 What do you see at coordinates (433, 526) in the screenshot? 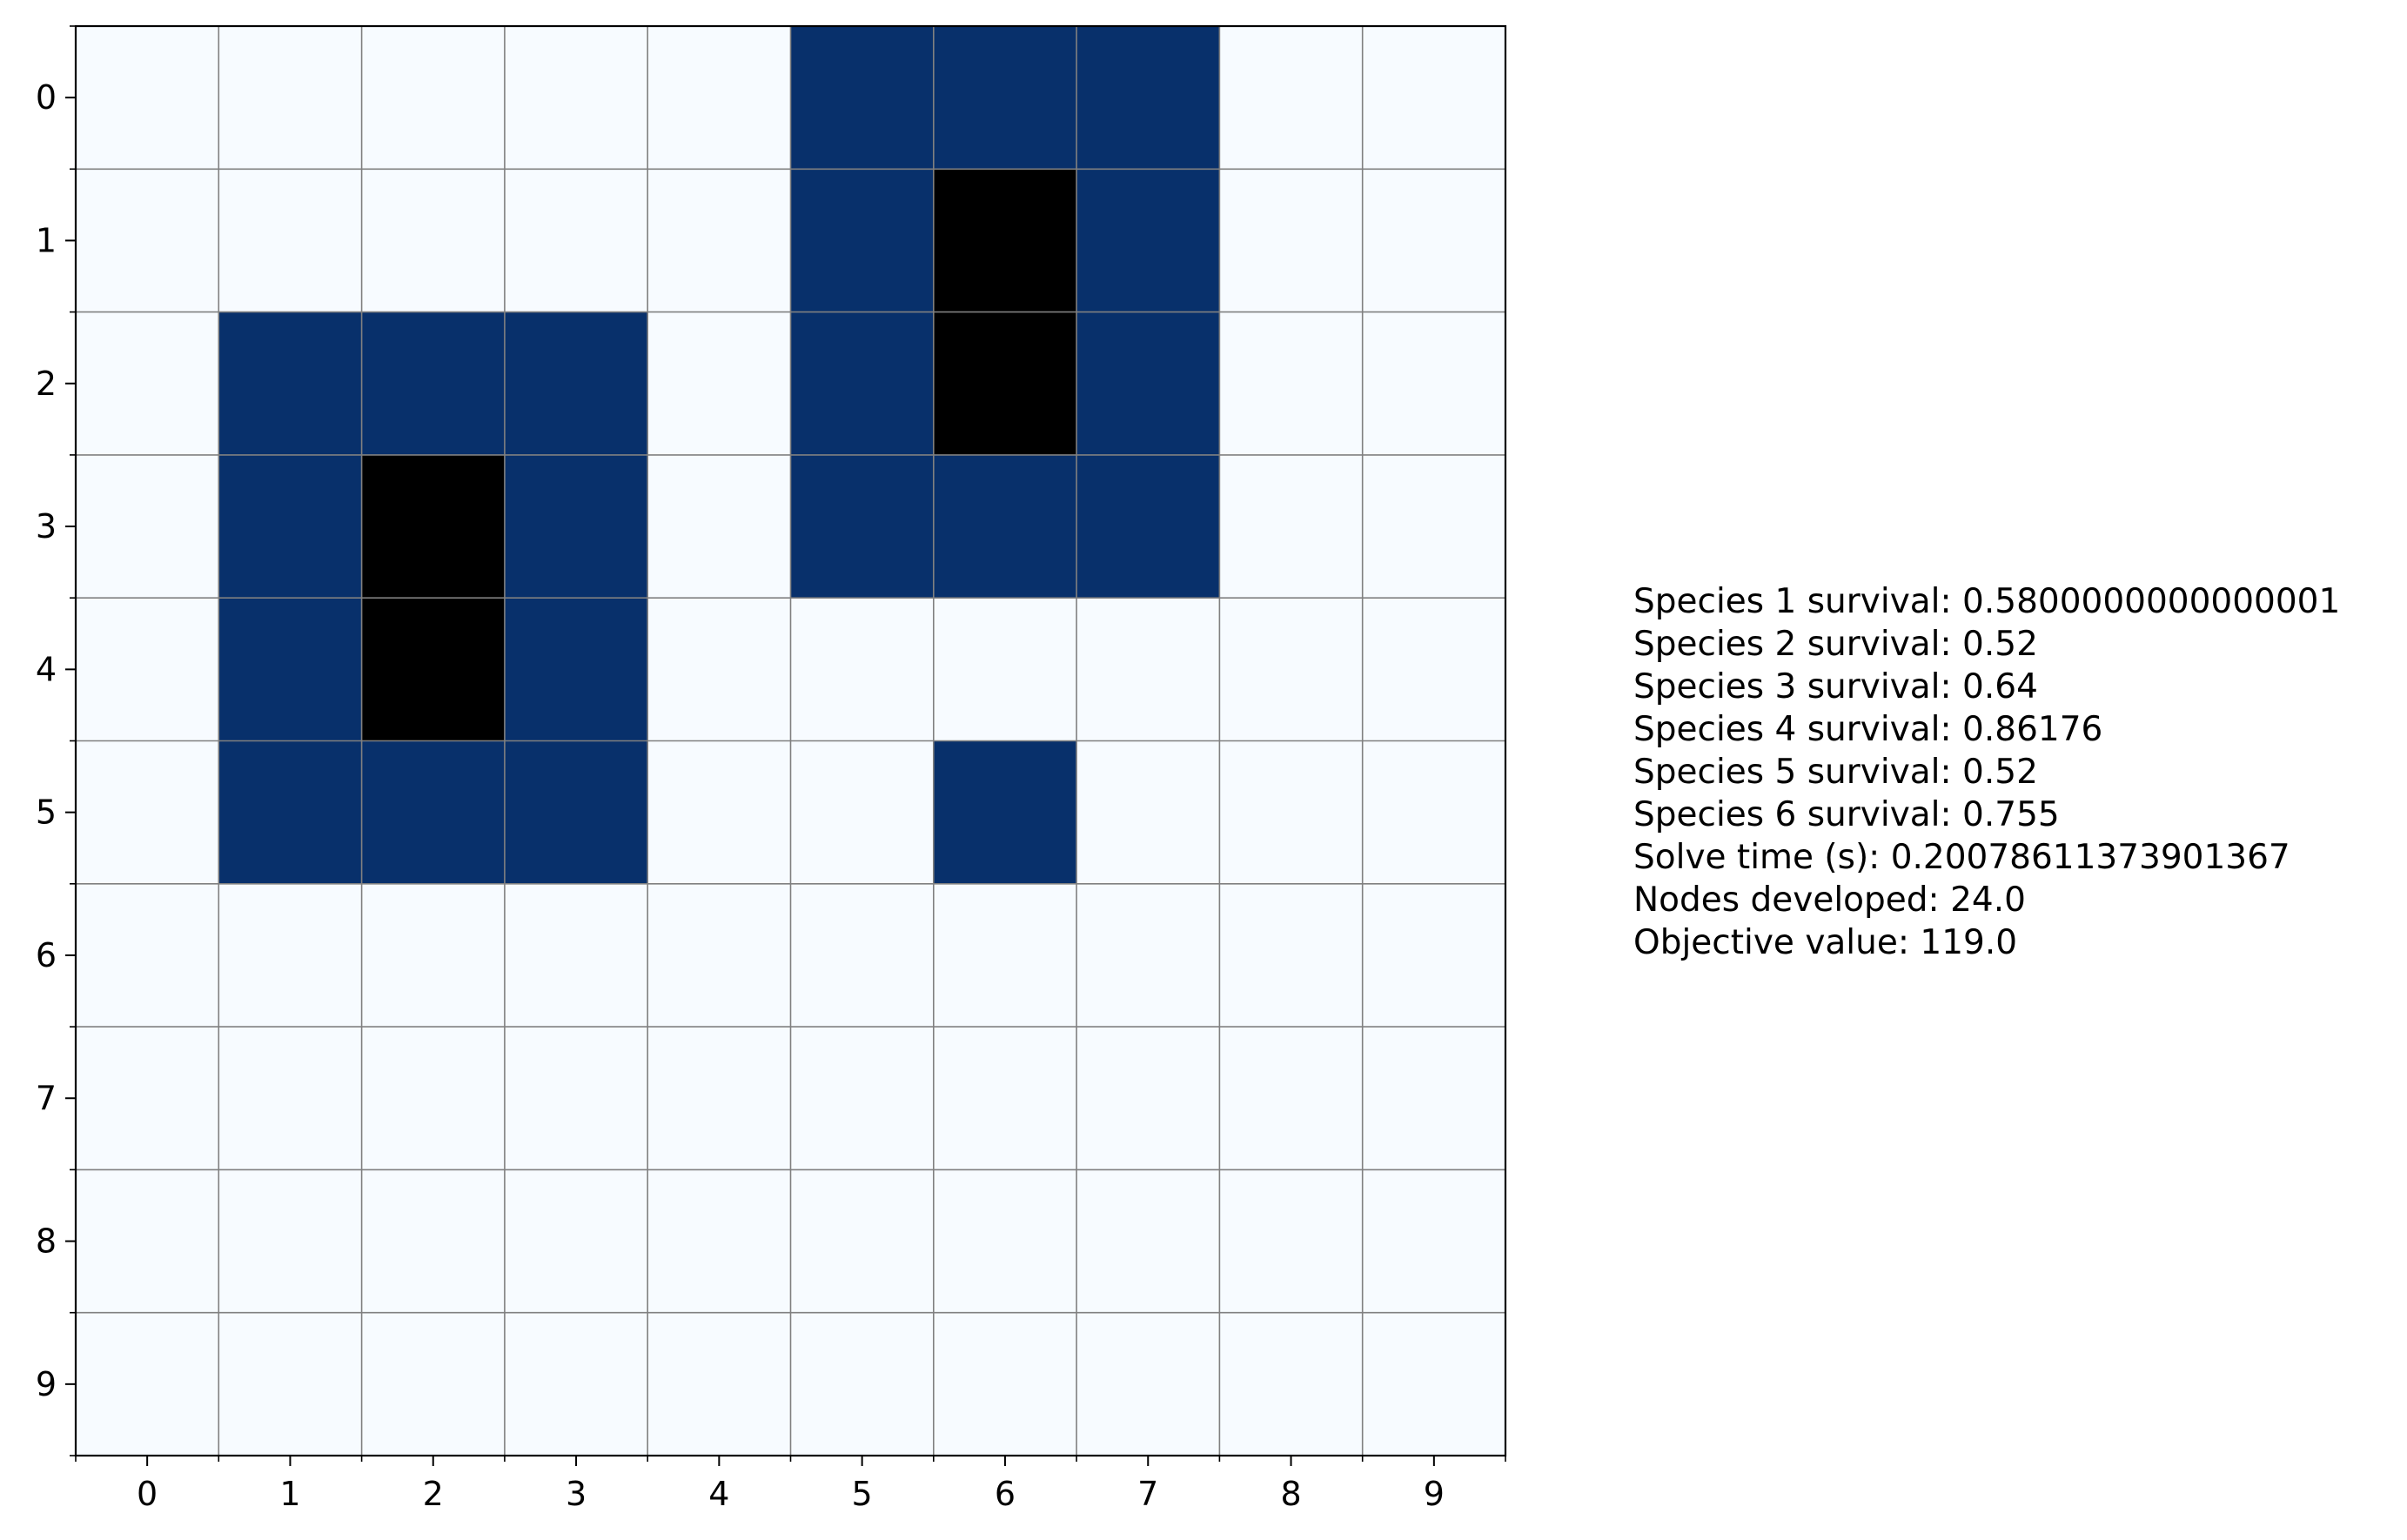
I see `heatmap-cell-r3-c2` at bounding box center [433, 526].